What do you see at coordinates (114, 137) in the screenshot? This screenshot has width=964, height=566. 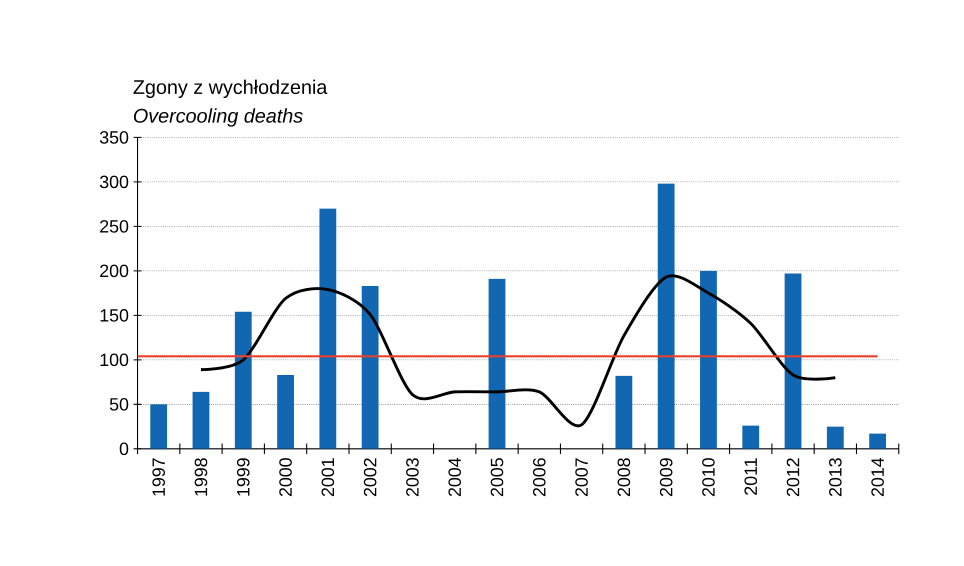 I see `y-tick-label: 350` at bounding box center [114, 137].